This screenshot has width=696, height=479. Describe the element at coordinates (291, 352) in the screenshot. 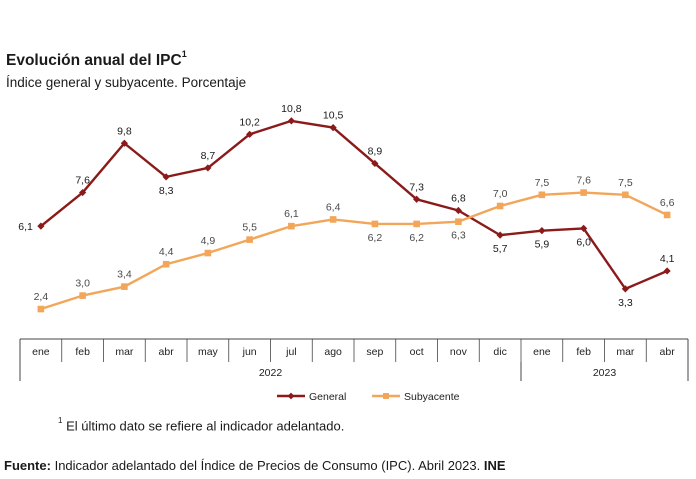

I see `x-tick-label: jul` at that location.